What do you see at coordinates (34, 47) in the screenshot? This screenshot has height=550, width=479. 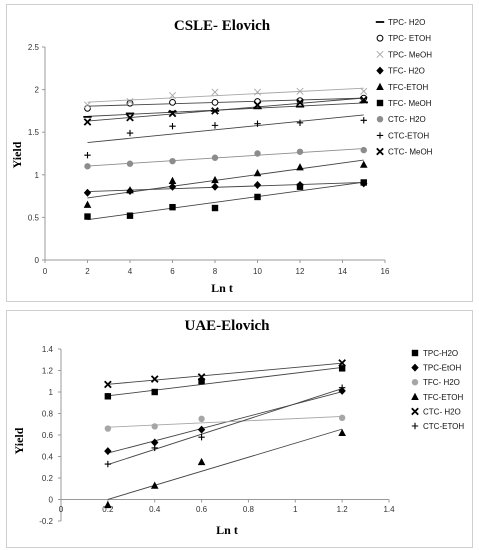 I see `y-tick-label: 2.5` at bounding box center [34, 47].